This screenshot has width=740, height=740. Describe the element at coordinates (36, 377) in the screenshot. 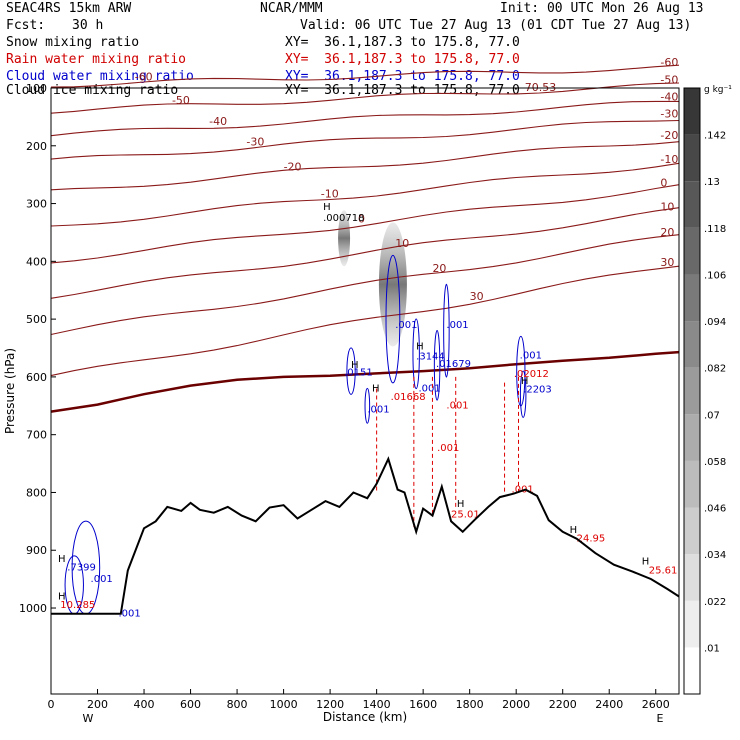

I see `y-tick-label: 600` at that location.